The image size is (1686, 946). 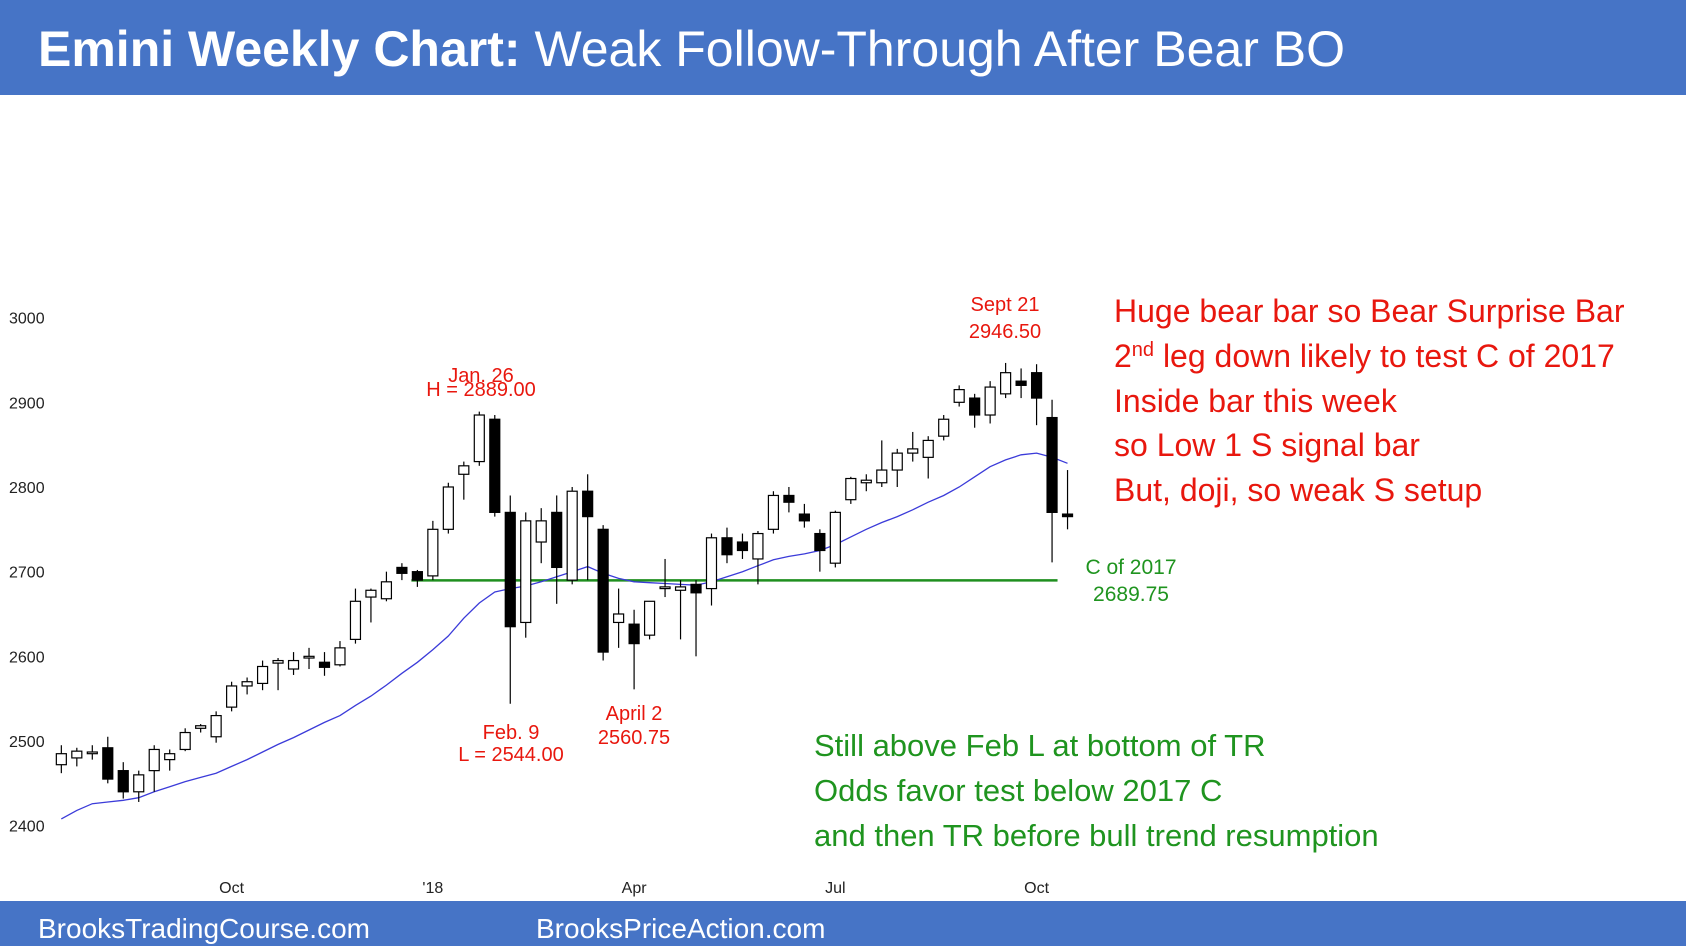 I want to click on annotation: 2946.50, so click(x=1005, y=332).